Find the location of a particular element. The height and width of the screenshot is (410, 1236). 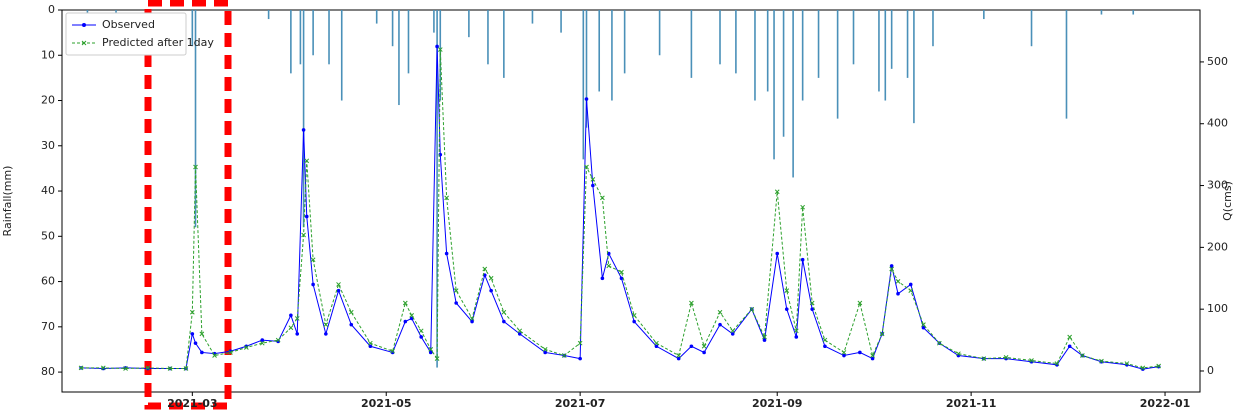

x-tick-label: 2022-01 is located at coordinates (1165, 403).